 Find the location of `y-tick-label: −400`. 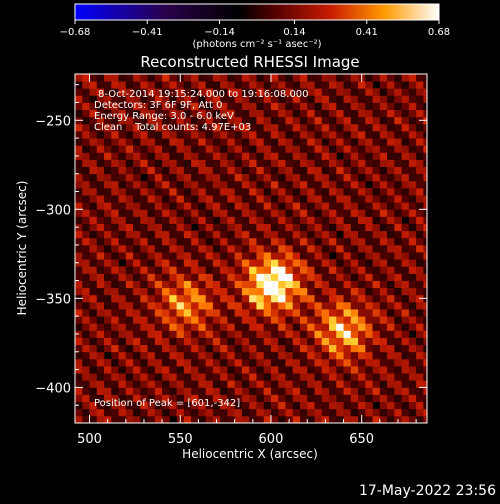

y-tick-label: −400 is located at coordinates (53, 388).